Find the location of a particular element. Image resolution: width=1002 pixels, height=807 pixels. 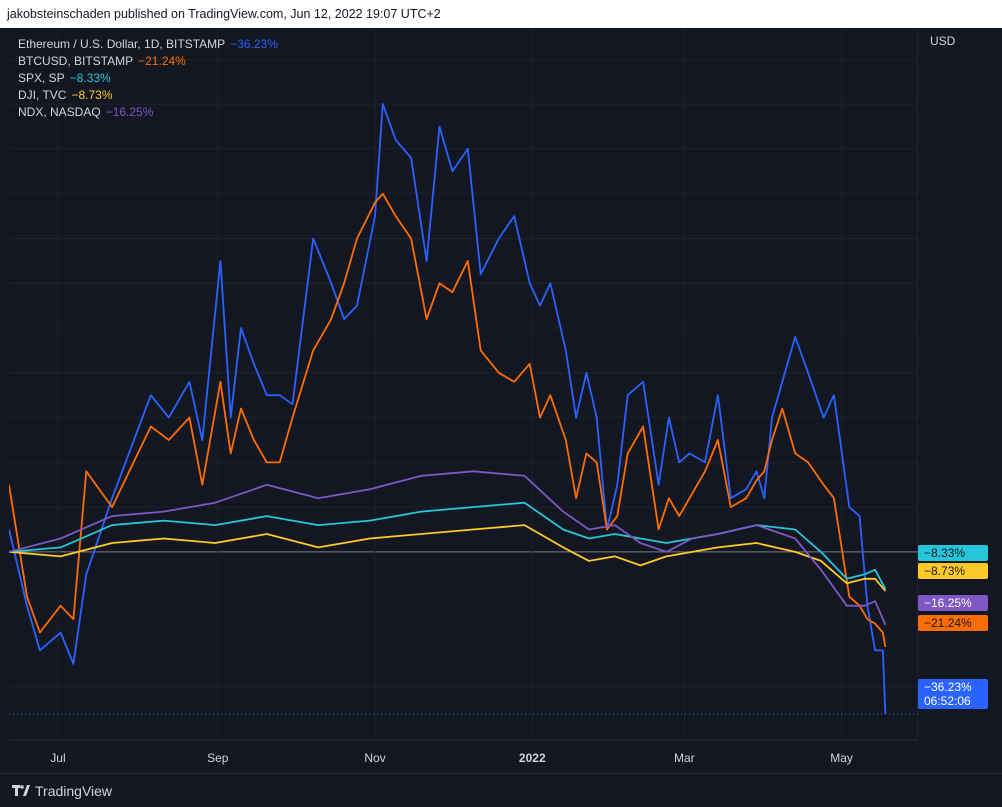

last-value-tag-ndx: −16.25% is located at coordinates (953, 603).